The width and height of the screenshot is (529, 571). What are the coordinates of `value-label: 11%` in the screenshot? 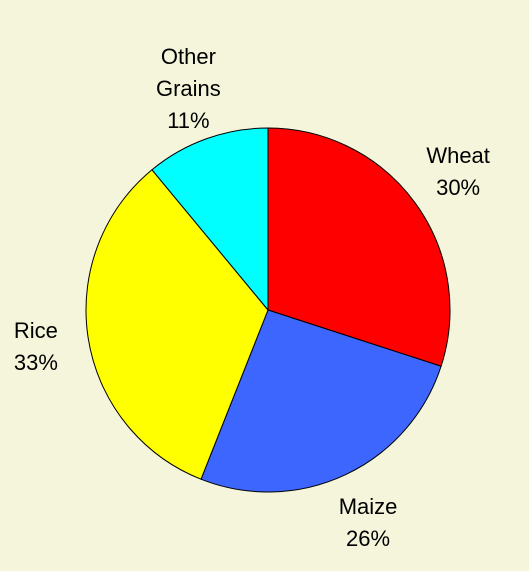 It's located at (188, 120).